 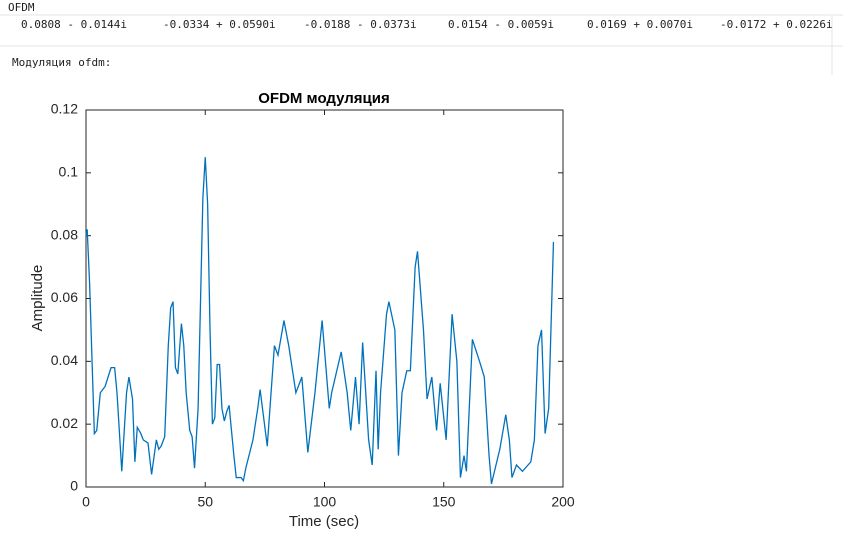 I want to click on complex-value: 0.0169 + 0.0070i, so click(x=640, y=24).